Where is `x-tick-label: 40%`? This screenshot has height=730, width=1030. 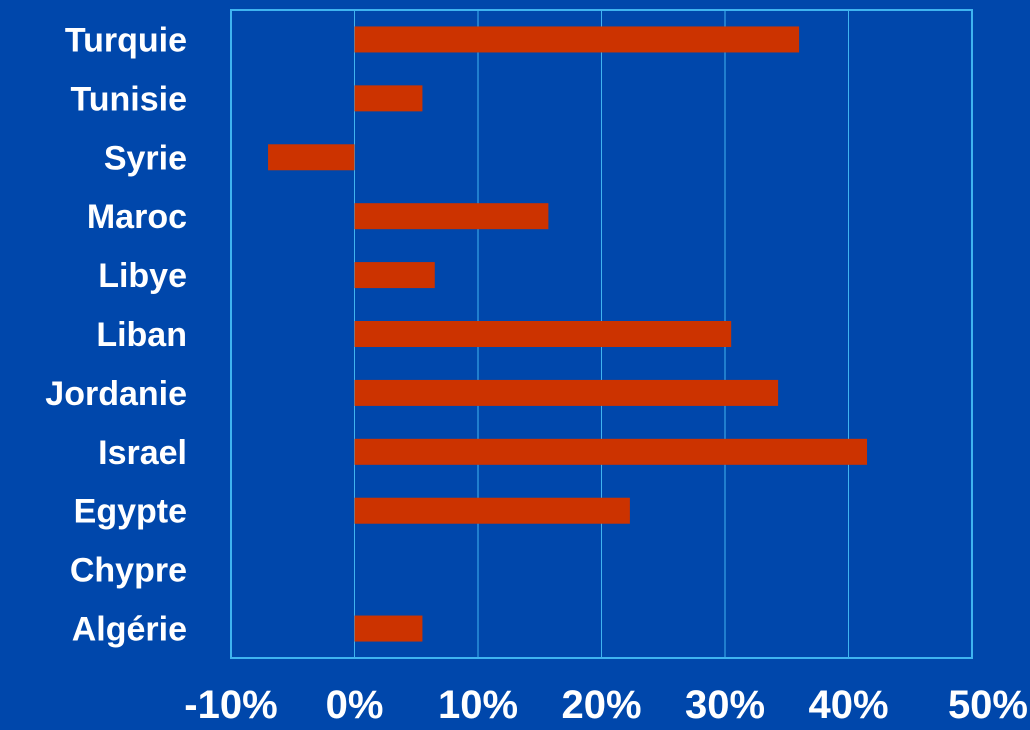
x-tick-label: 40% is located at coordinates (848, 704).